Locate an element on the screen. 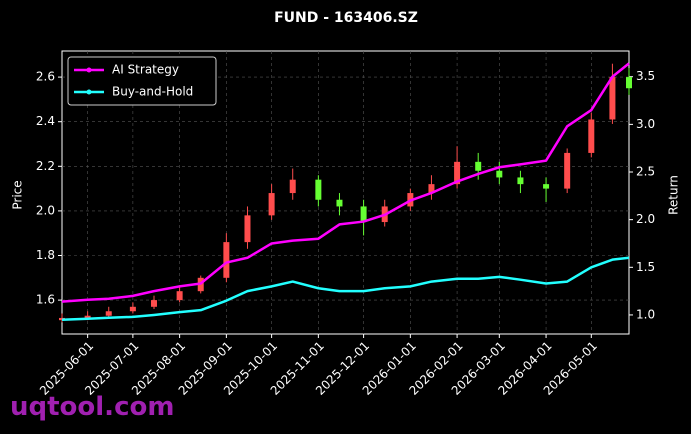  y2-tick-label: 3.0 is located at coordinates (645, 124).